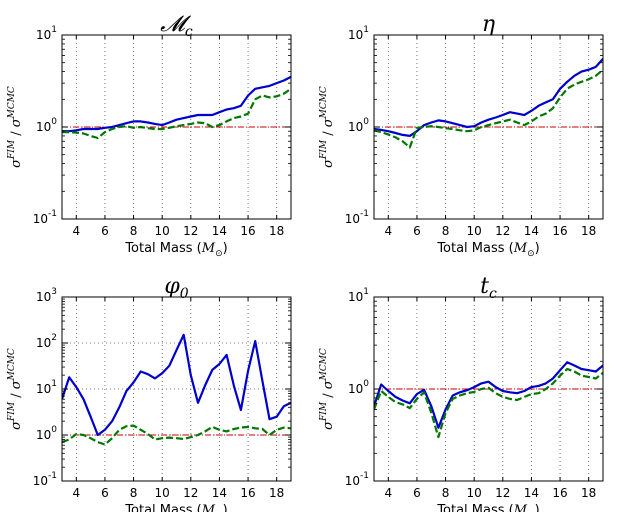 The image size is (624, 512). Describe the element at coordinates (176, 26) in the screenshot. I see `chart-title: 𝓜c` at that location.